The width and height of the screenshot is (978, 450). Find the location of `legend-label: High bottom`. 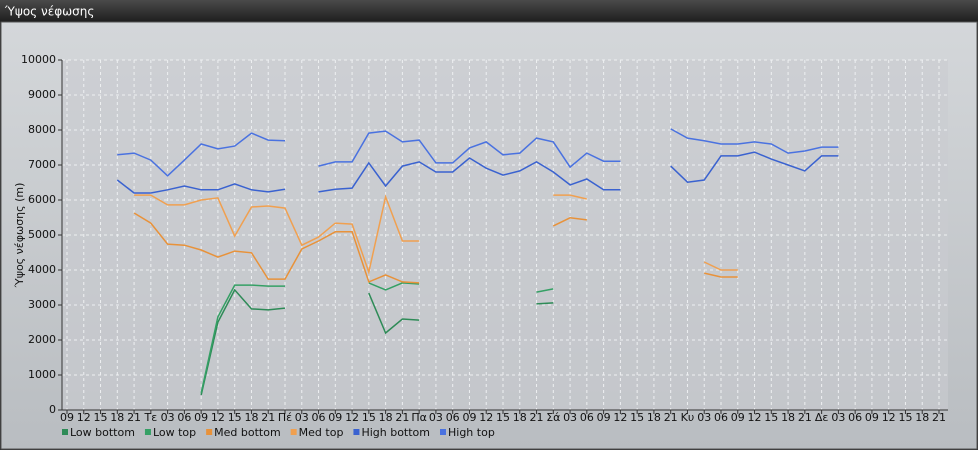

legend-label: High bottom is located at coordinates (395, 432).